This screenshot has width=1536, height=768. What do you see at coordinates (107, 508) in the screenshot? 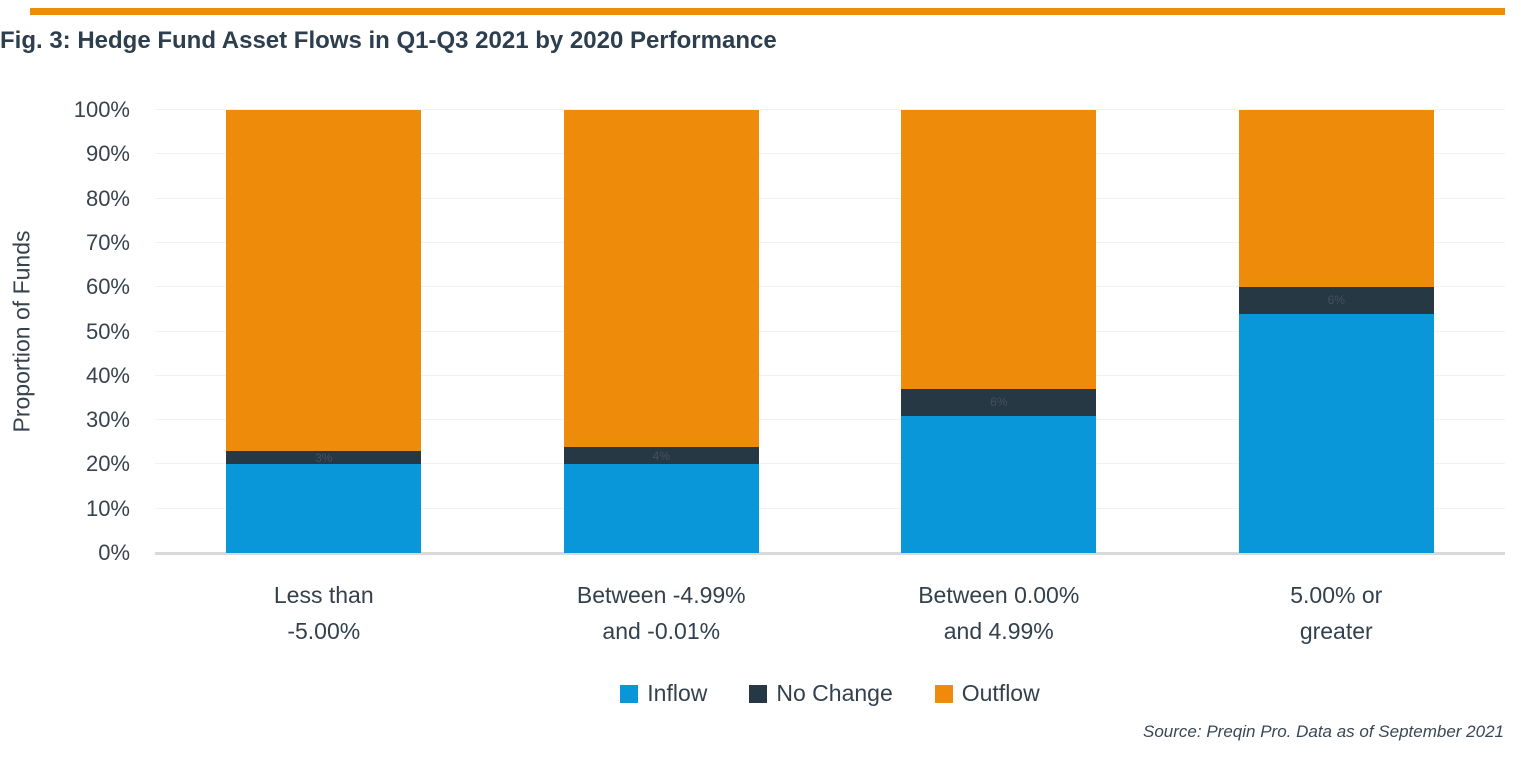
I see `y-tick-label: 10%` at bounding box center [107, 508].